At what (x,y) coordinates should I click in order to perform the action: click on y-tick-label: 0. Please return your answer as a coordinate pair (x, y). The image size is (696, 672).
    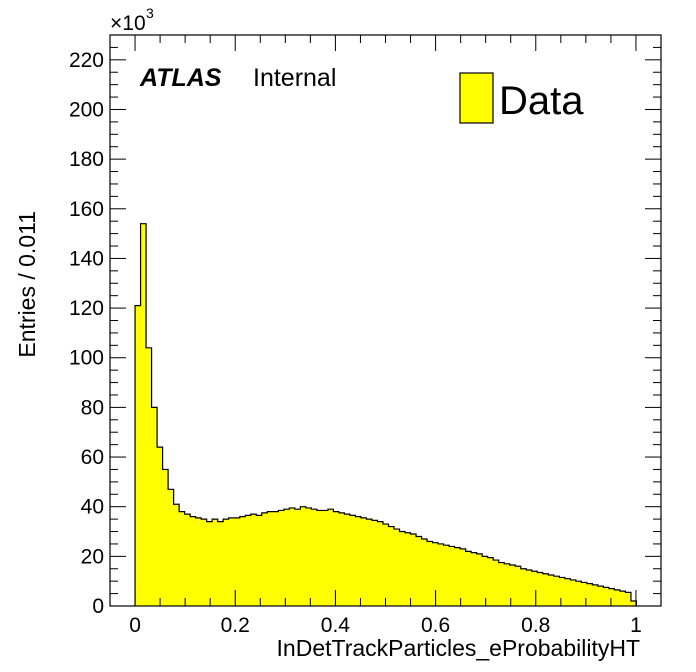
    Looking at the image, I should click on (98, 606).